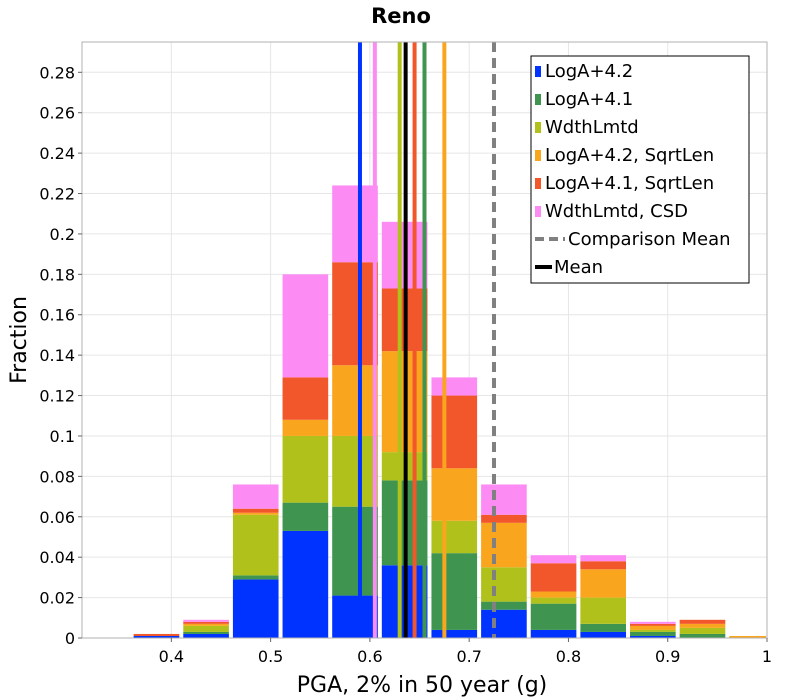  I want to click on y-tick-label-0: 0, so click(70, 638).